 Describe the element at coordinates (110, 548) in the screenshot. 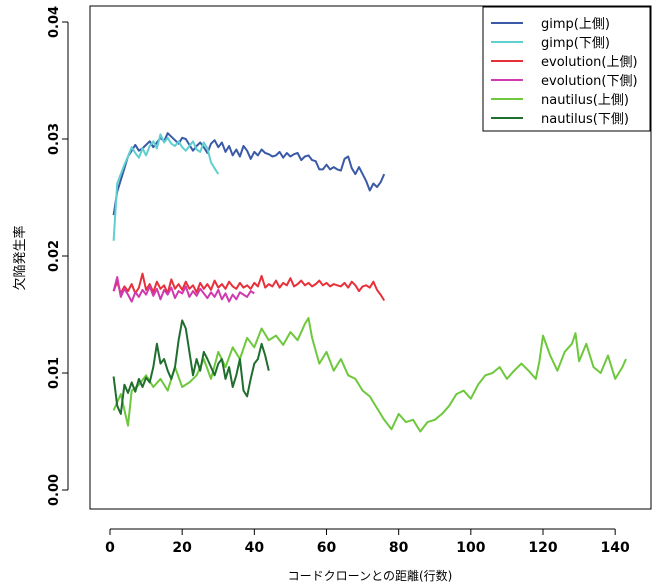

I see `x-tick-label: 0` at that location.